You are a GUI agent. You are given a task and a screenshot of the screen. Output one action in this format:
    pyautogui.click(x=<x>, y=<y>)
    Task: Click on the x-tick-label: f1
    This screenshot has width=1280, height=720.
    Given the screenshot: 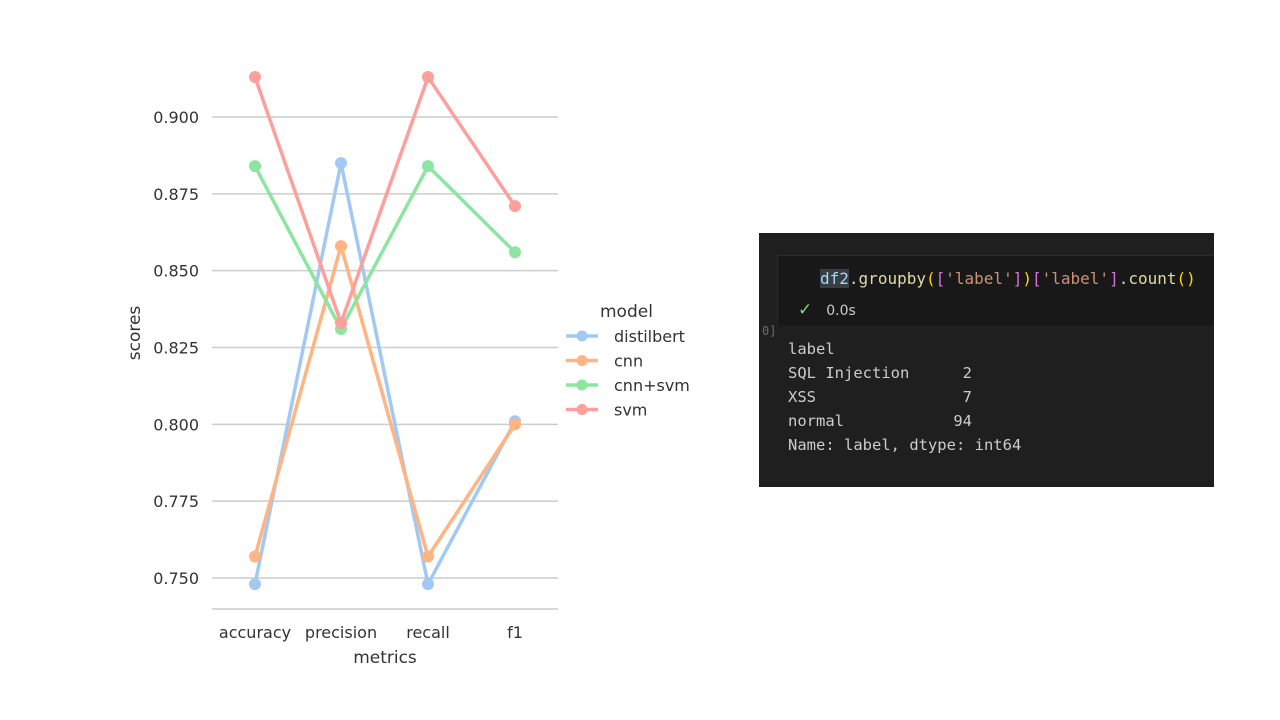 What is the action you would take?
    pyautogui.click(x=515, y=632)
    